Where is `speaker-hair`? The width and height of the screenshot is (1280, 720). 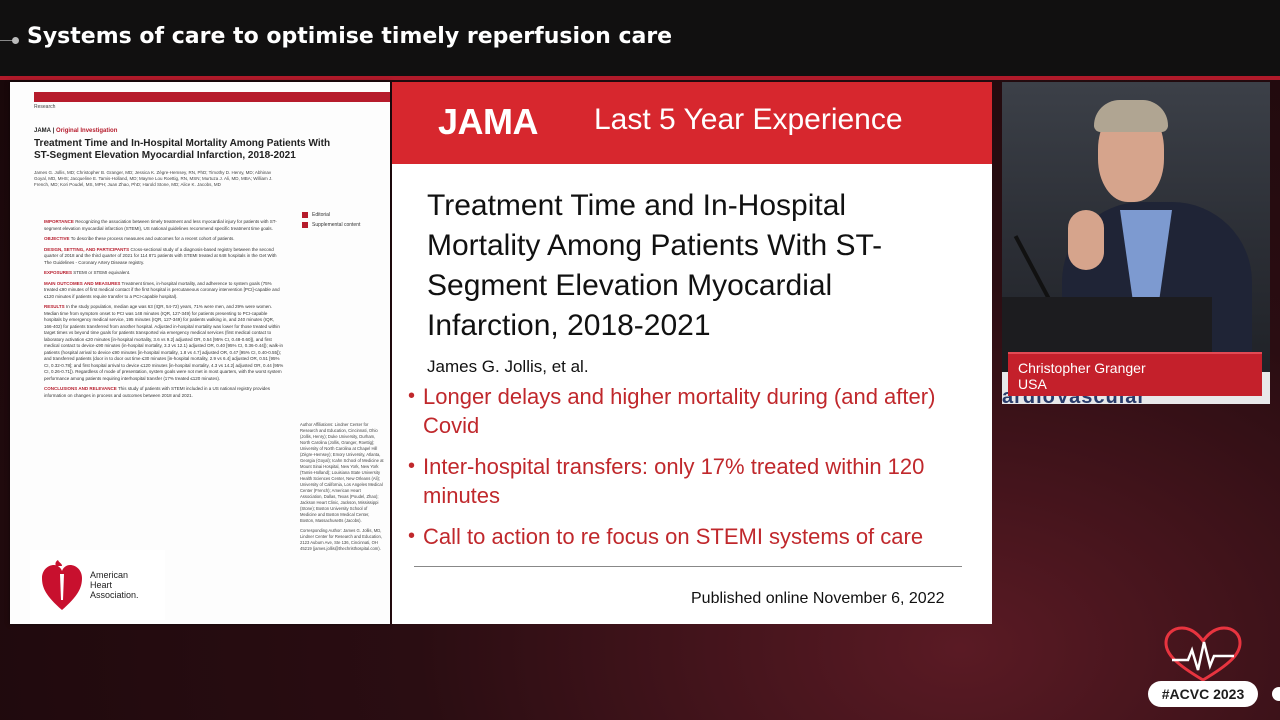 speaker-hair is located at coordinates (1131, 116).